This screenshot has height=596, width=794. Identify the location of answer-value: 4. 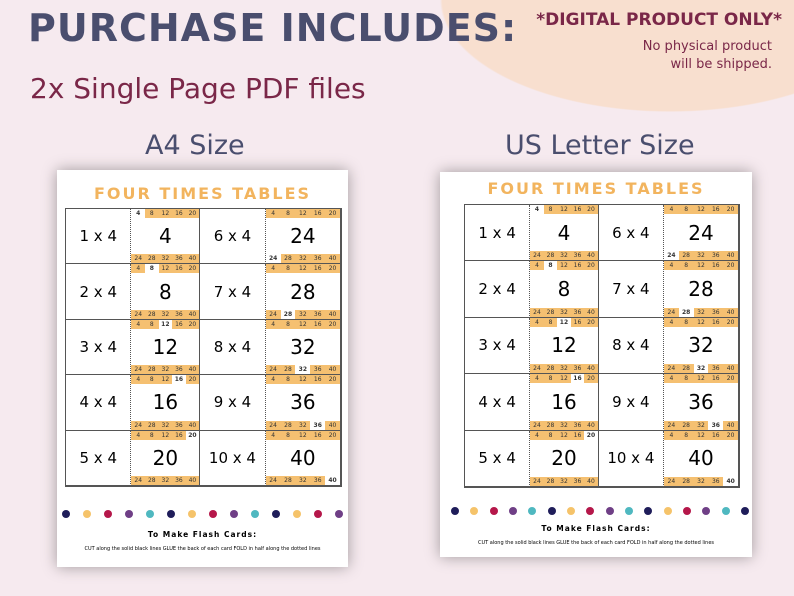
(564, 232).